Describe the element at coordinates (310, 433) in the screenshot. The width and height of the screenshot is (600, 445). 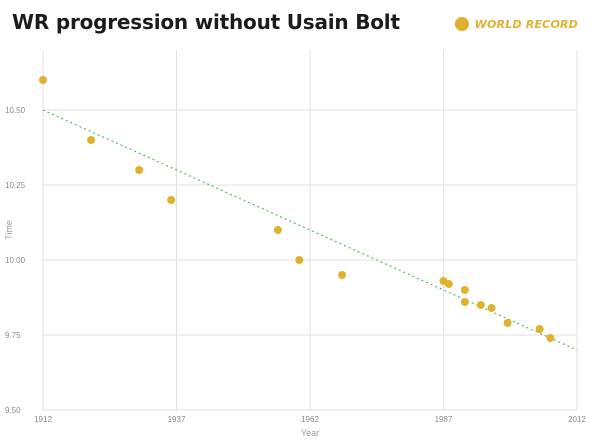
I see `x-axis-label: Year` at that location.